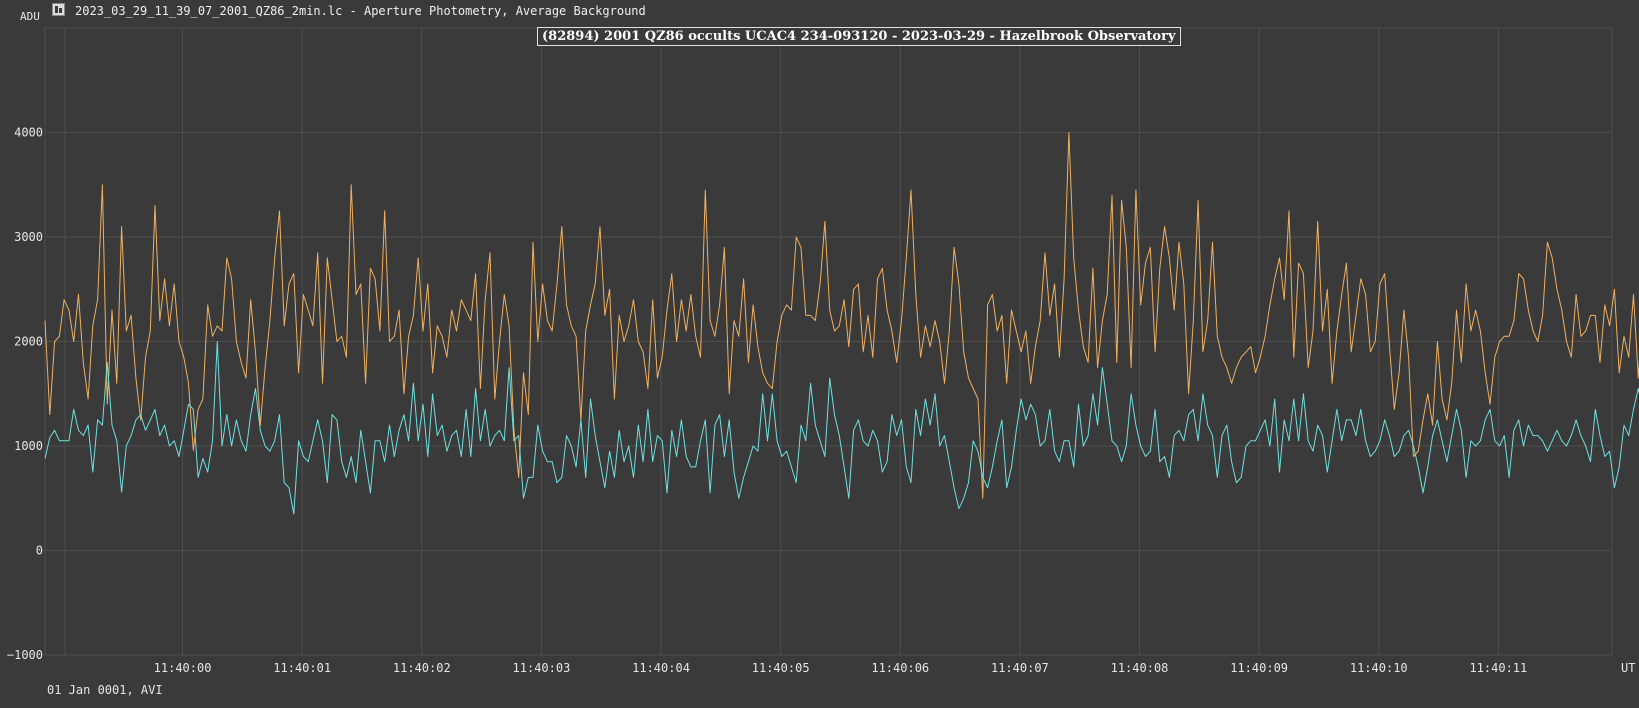 The height and width of the screenshot is (708, 1639). I want to click on x-tick-label: 11:40:08, so click(1140, 668).